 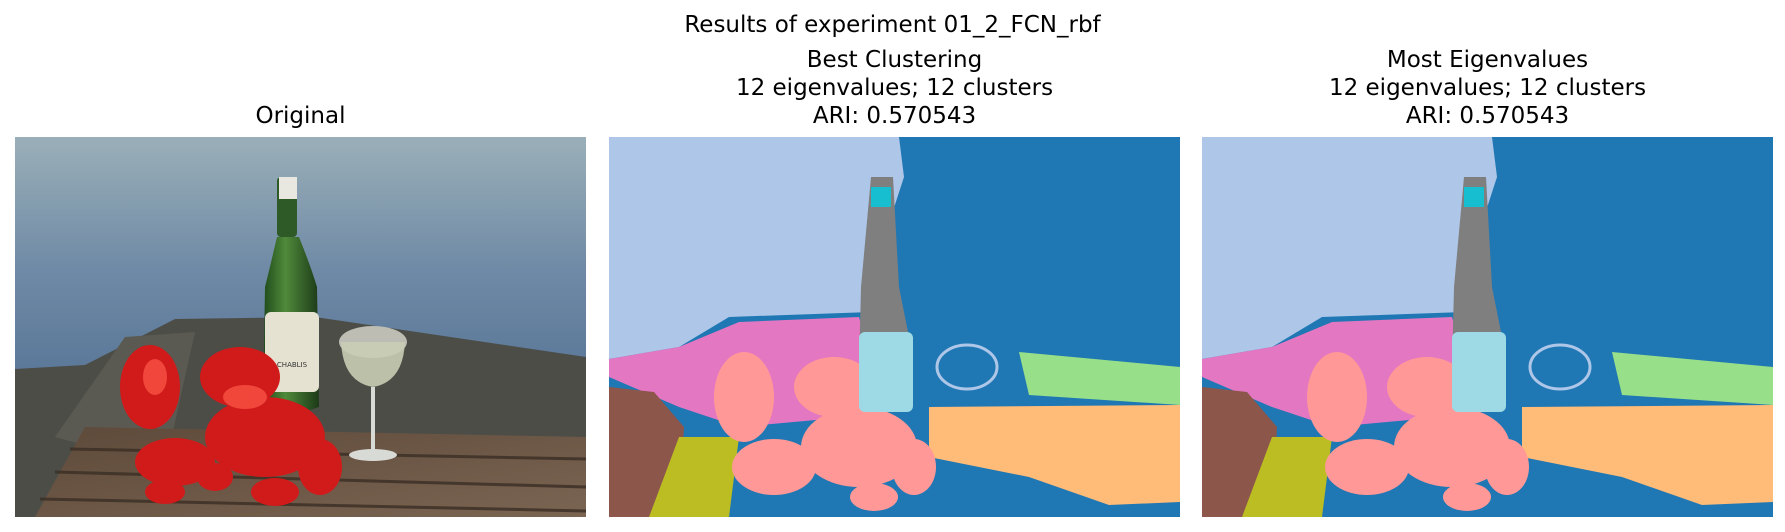 I want to click on panel-original-title-line: Original, so click(x=300, y=116).